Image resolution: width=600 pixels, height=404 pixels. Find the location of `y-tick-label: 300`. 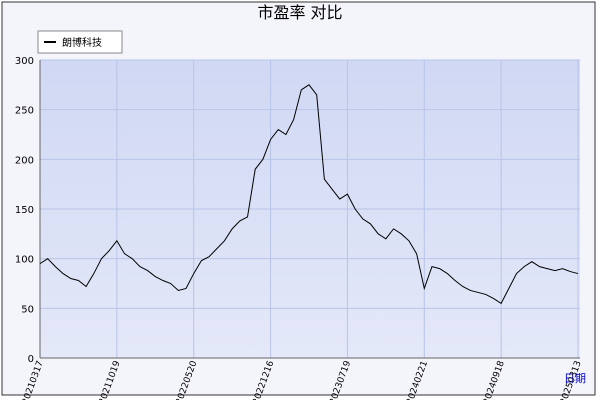

y-tick-label: 300 is located at coordinates (24, 61).